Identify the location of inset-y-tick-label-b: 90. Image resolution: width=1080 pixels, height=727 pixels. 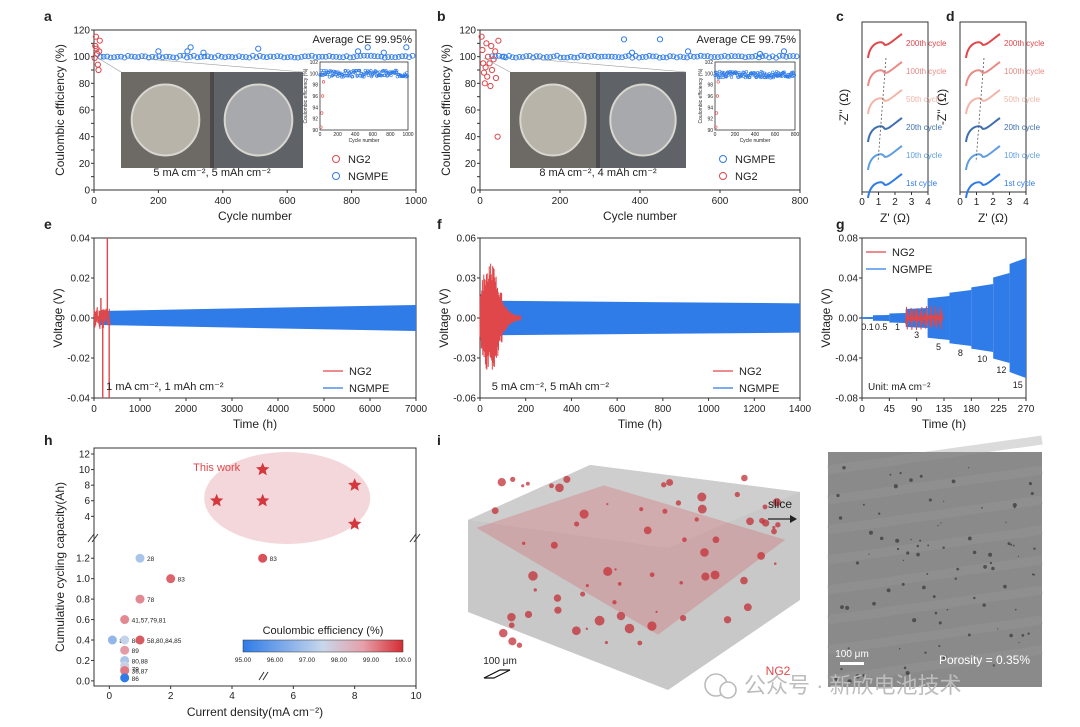
(710, 131).